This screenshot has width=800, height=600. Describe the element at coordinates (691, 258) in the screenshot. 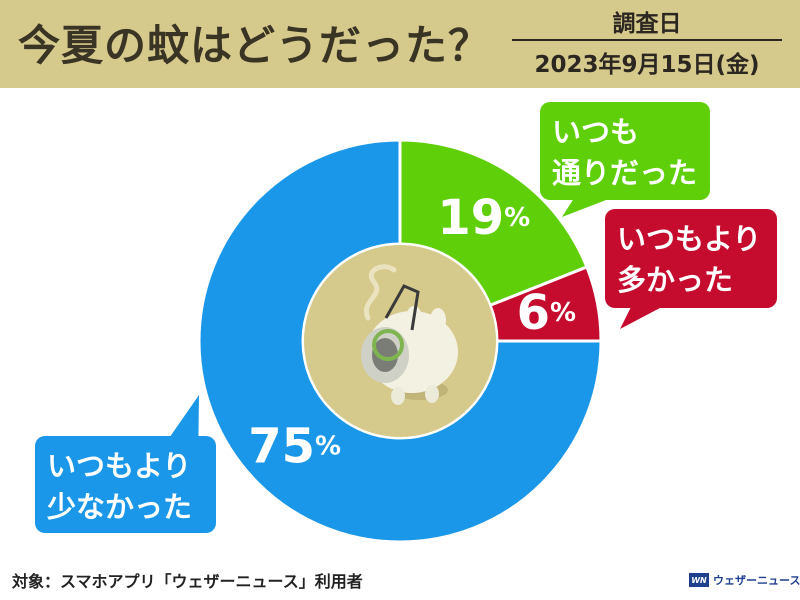

I see `callout-more: いつもより 多かった` at that location.